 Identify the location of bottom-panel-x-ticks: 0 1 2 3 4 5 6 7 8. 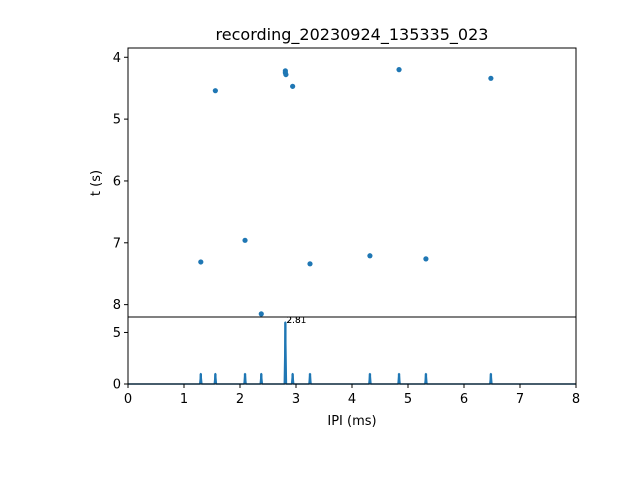
(352, 395).